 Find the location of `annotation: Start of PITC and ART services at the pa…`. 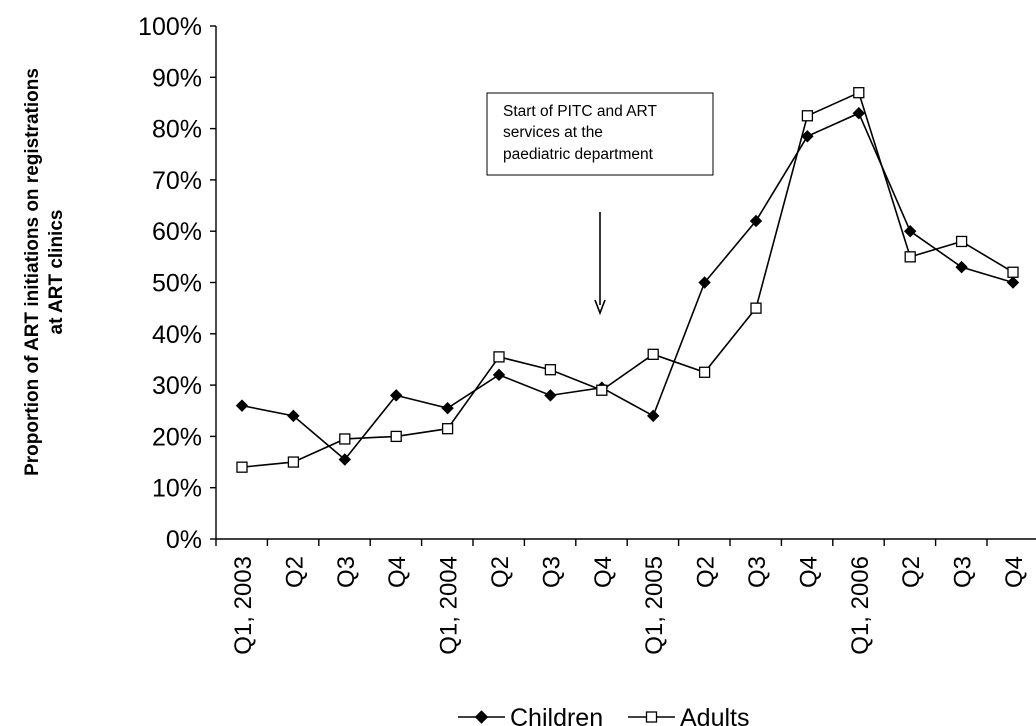

annotation: Start of PITC and ART services at the pa… is located at coordinates (600, 204).